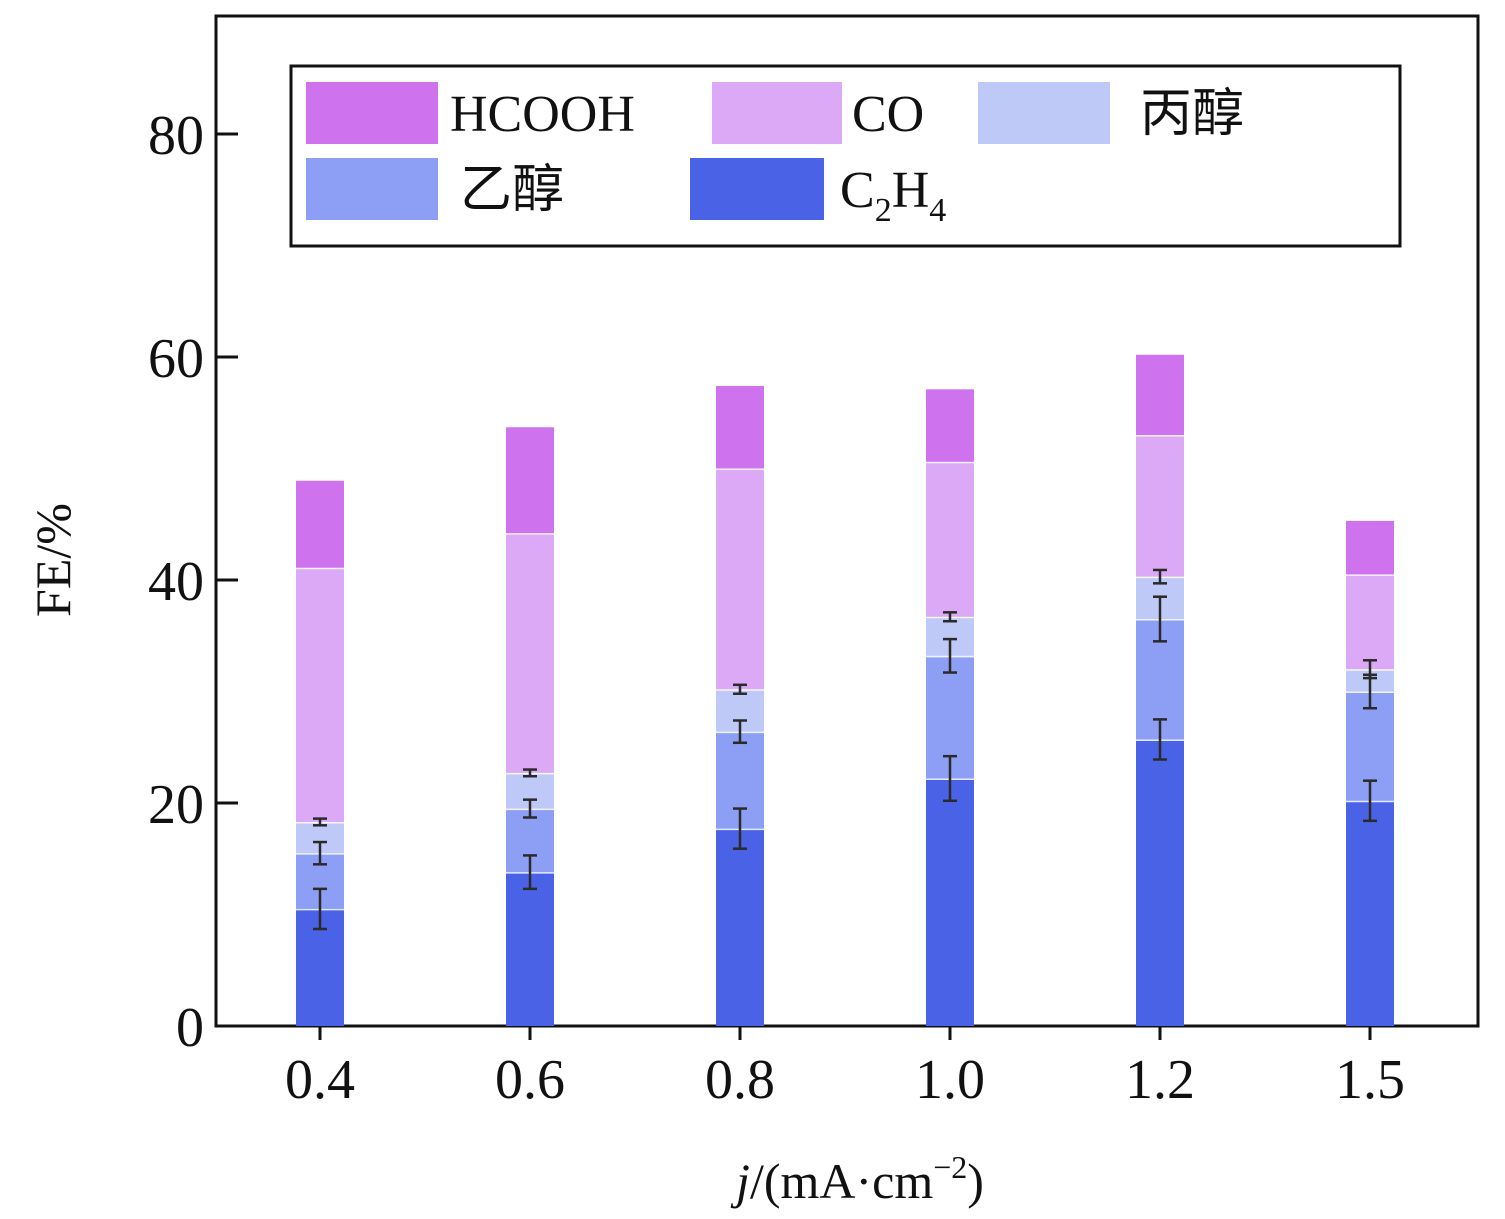 The image size is (1505, 1219). What do you see at coordinates (1160, 739) in the screenshot?
I see `errorbar-C2H4-1.2` at bounding box center [1160, 739].